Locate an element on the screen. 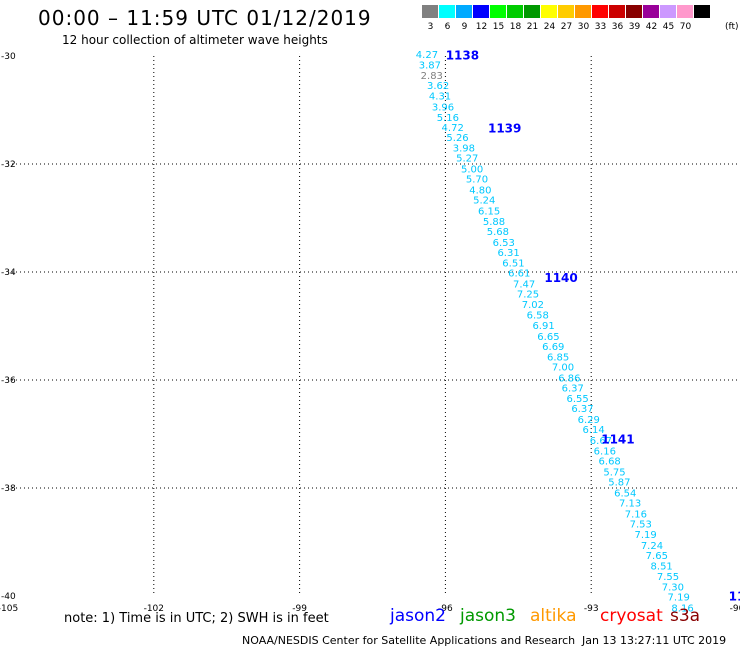 This screenshot has width=740, height=650. wave-height-label: 7.25 is located at coordinates (528, 295).